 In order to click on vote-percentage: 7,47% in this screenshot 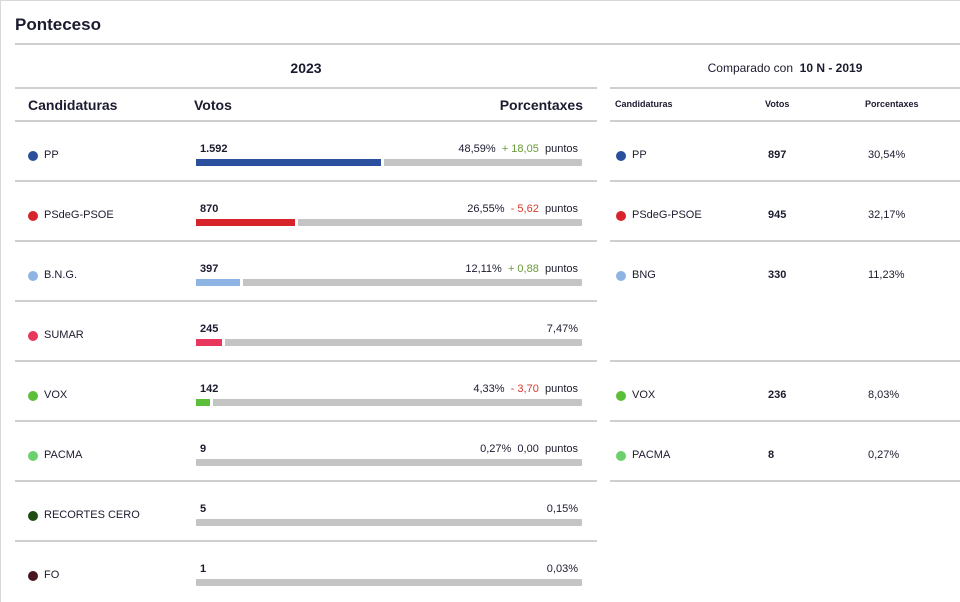, I will do `click(562, 329)`.